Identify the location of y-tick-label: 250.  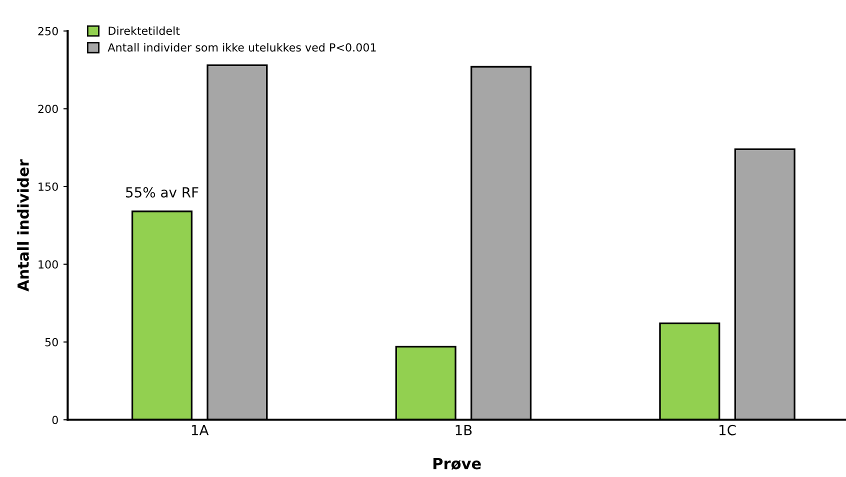
(48, 31).